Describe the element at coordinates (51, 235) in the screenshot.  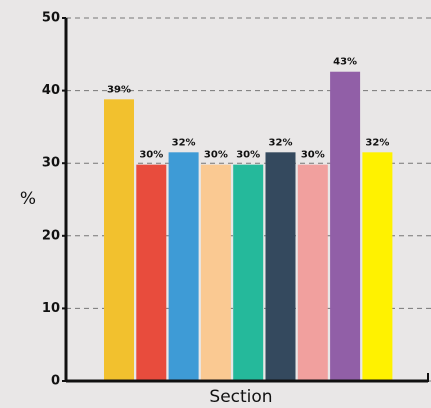
I see `y-tick-label: 20` at that location.